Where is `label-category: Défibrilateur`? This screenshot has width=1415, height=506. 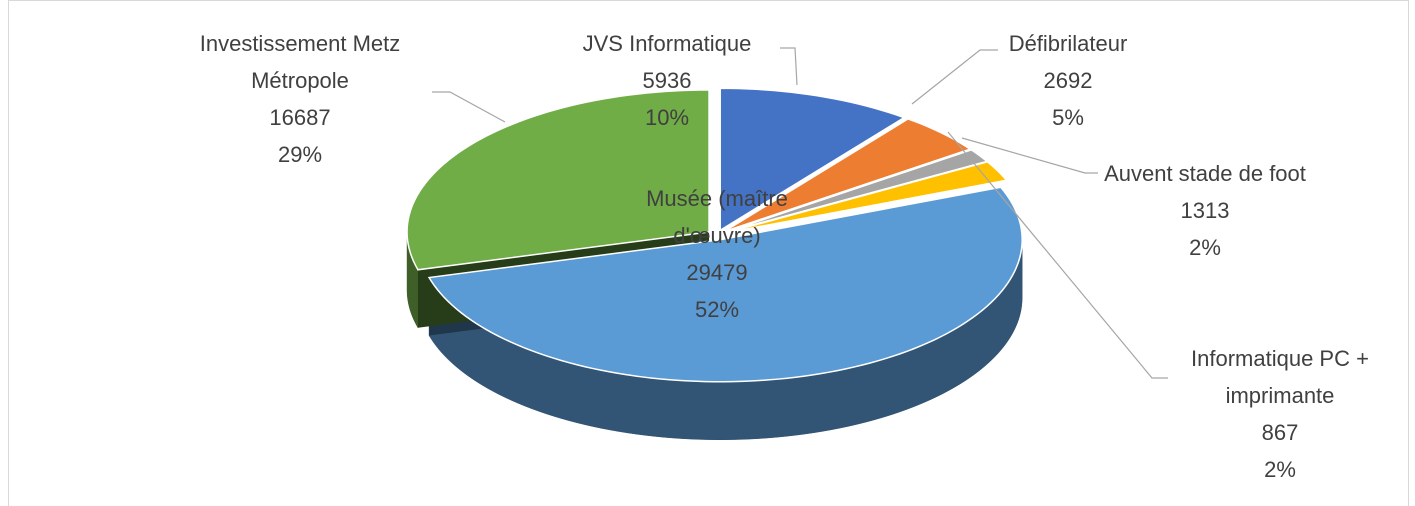 label-category: Défibrilateur is located at coordinates (1068, 43).